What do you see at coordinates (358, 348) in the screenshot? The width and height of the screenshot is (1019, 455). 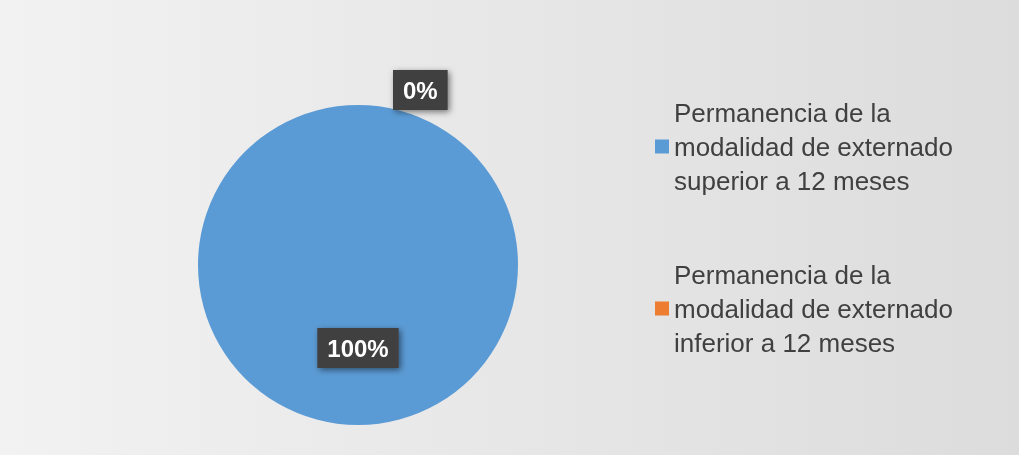 I see `data-label: 100%` at bounding box center [358, 348].